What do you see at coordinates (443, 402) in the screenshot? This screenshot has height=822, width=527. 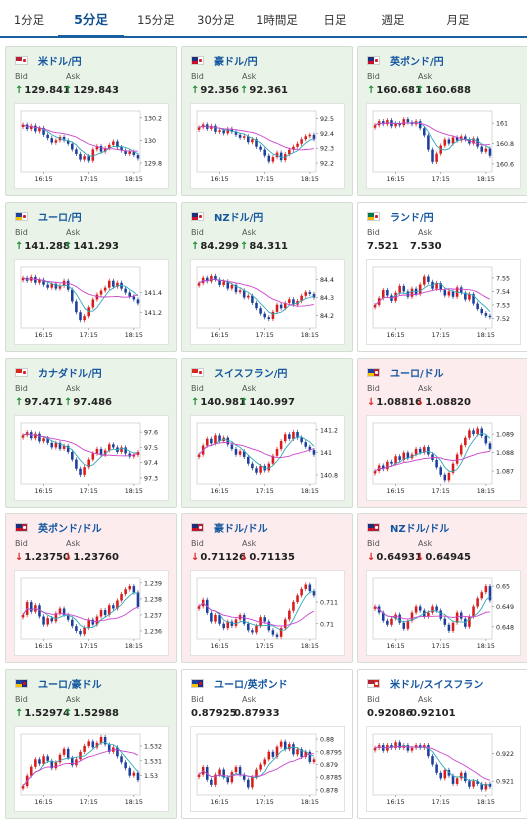 I see `ask-quote: ↓1.08820` at bounding box center [443, 402].